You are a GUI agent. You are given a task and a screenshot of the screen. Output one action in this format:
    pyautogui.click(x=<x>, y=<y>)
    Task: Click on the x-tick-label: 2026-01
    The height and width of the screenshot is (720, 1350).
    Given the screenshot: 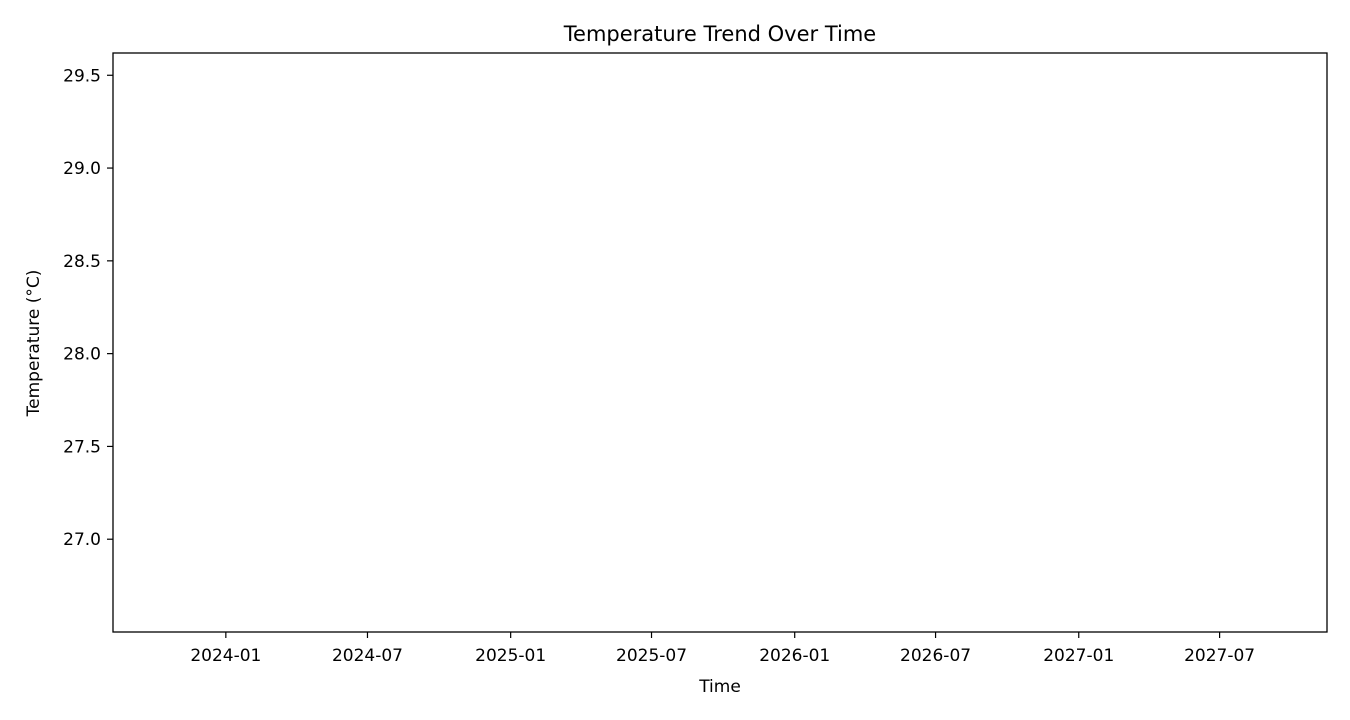 What is the action you would take?
    pyautogui.click(x=794, y=656)
    